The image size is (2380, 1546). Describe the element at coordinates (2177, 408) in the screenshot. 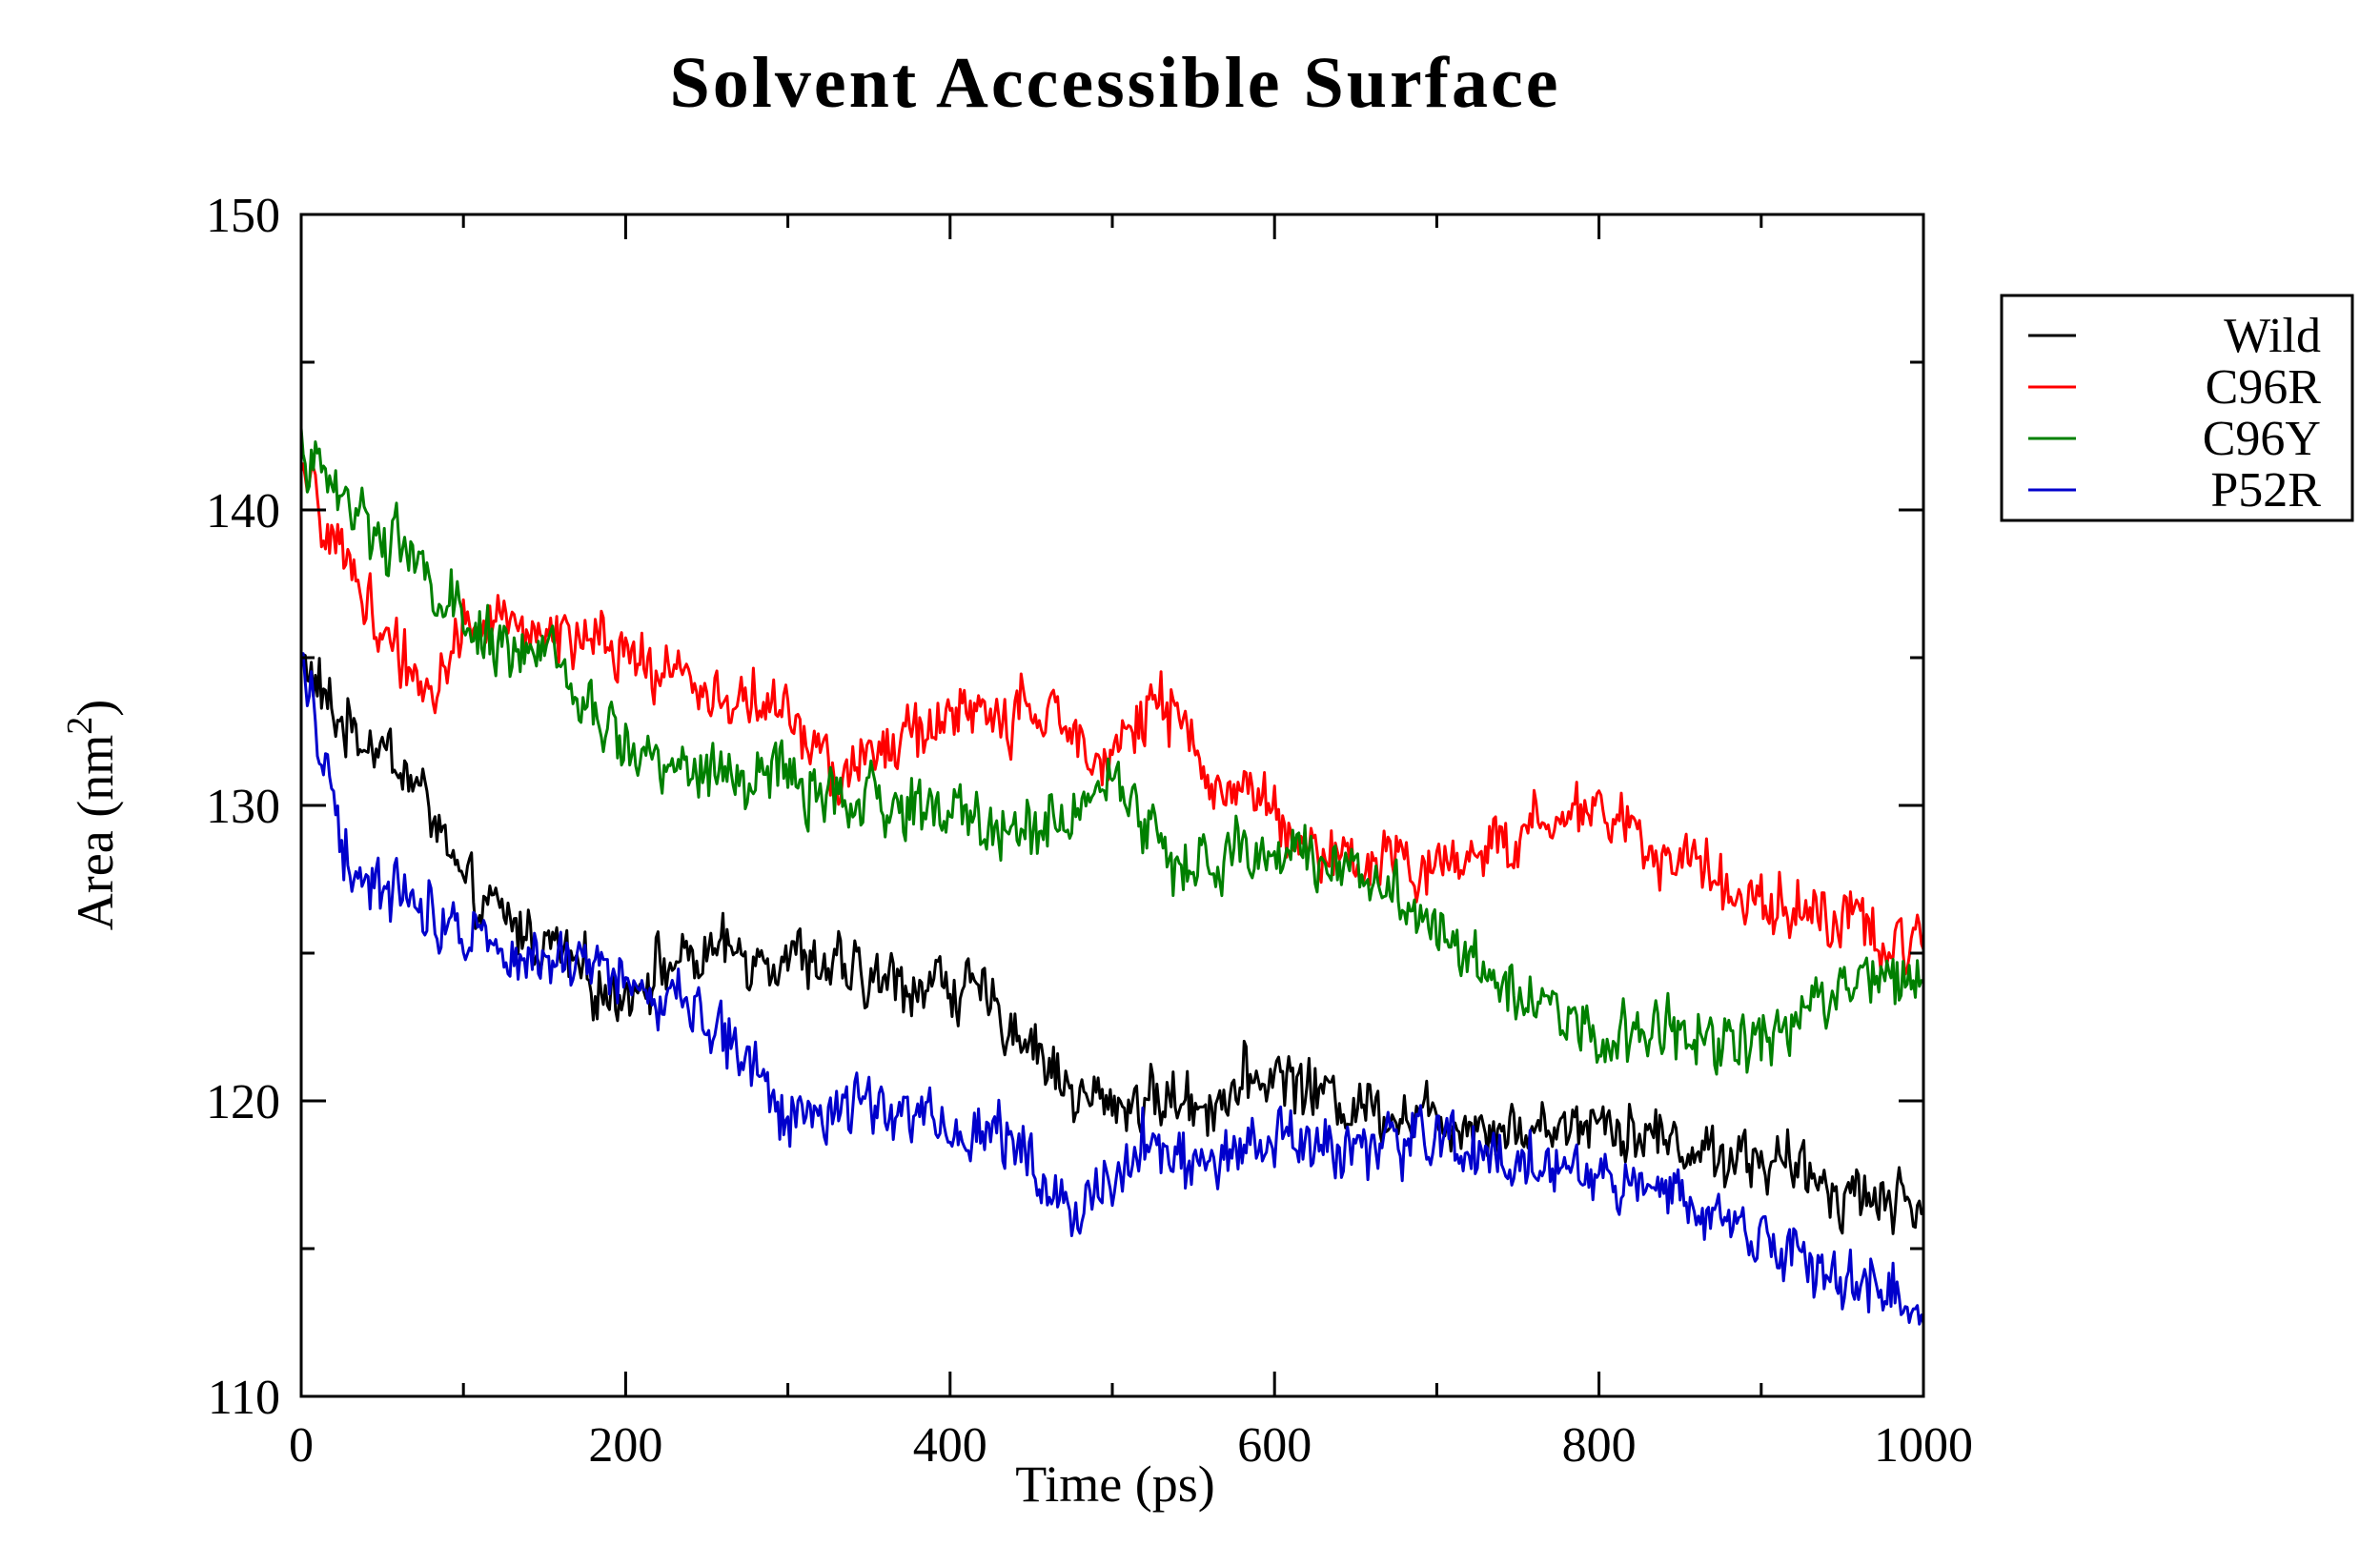

I see `legend-box` at that location.